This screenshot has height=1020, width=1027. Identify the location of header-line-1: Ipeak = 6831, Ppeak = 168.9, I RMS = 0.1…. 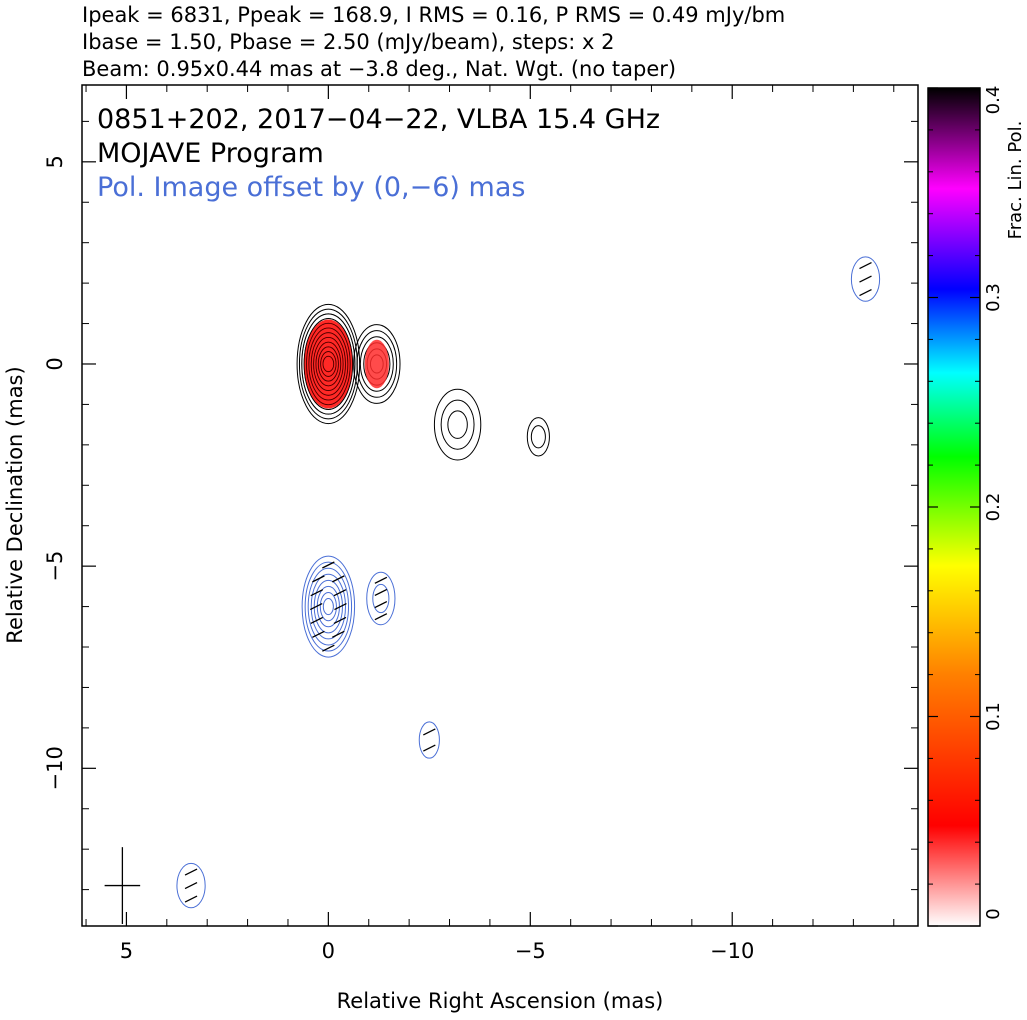
(433, 15).